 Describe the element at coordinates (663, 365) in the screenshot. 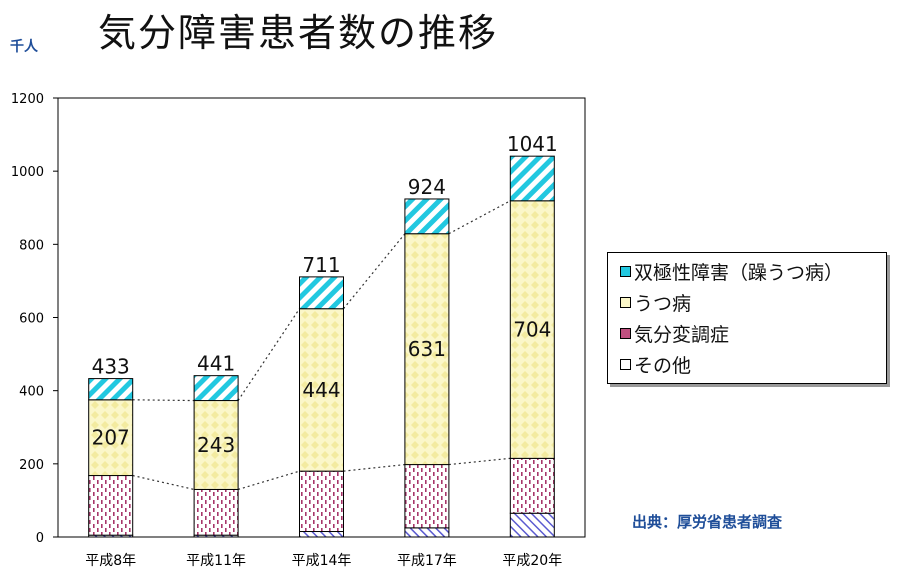

I see `legend-label: その他` at that location.